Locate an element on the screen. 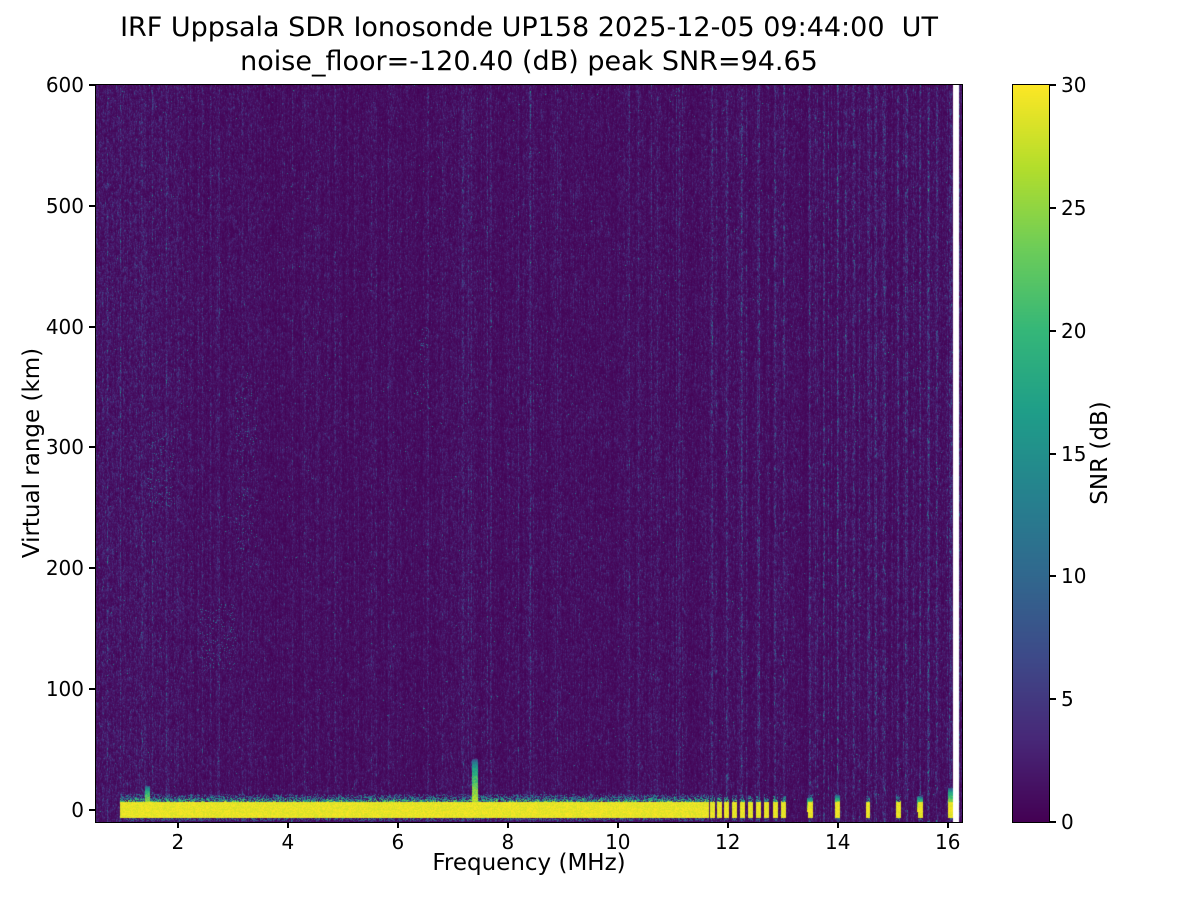 This screenshot has height=900, width=1200. y-tick-label: 300 is located at coordinates (64, 447).